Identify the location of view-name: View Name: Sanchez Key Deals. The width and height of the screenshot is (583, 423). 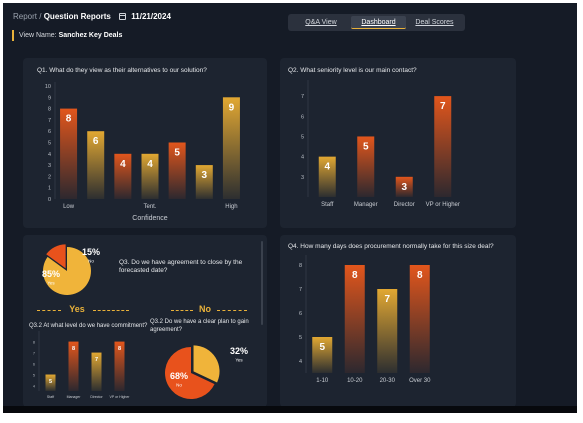
(67, 35).